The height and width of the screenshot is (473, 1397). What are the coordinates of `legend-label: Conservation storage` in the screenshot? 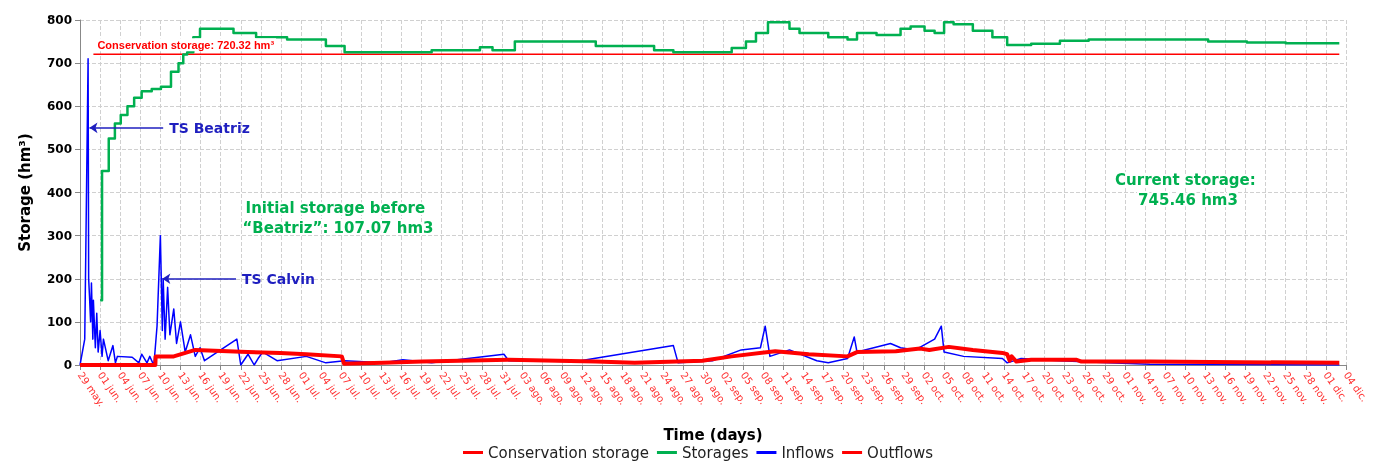 It's located at (568, 452).